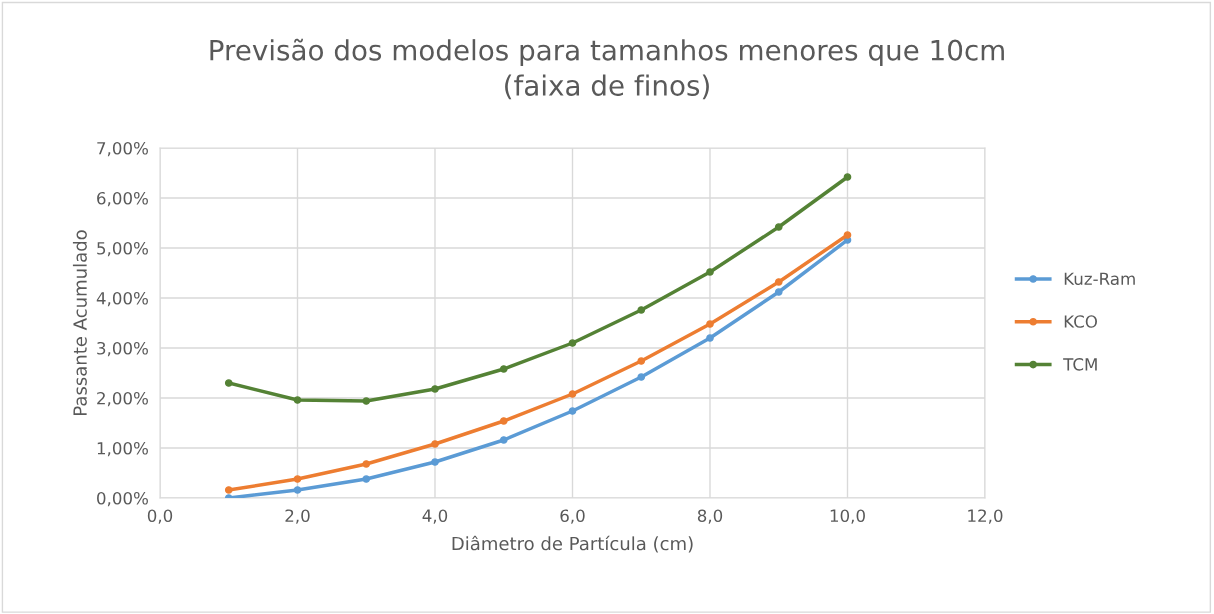 This screenshot has height=614, width=1214. Describe the element at coordinates (572, 516) in the screenshot. I see `x-tick-label: 6,0` at that location.